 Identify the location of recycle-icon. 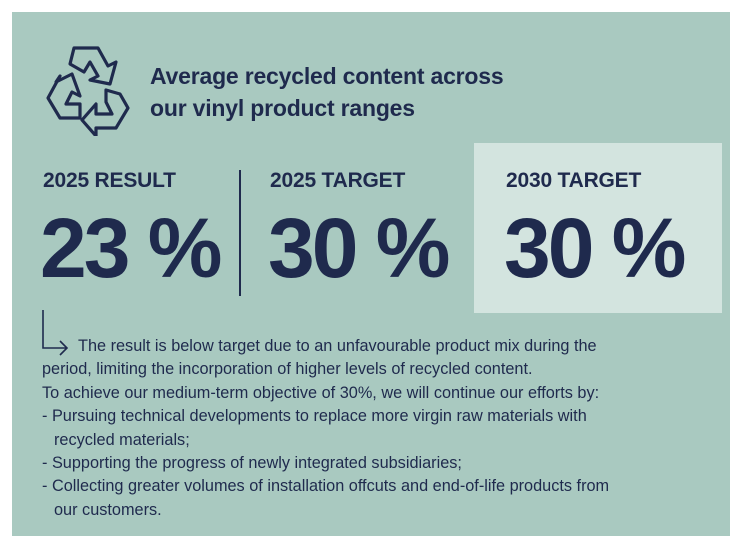
(88, 91).